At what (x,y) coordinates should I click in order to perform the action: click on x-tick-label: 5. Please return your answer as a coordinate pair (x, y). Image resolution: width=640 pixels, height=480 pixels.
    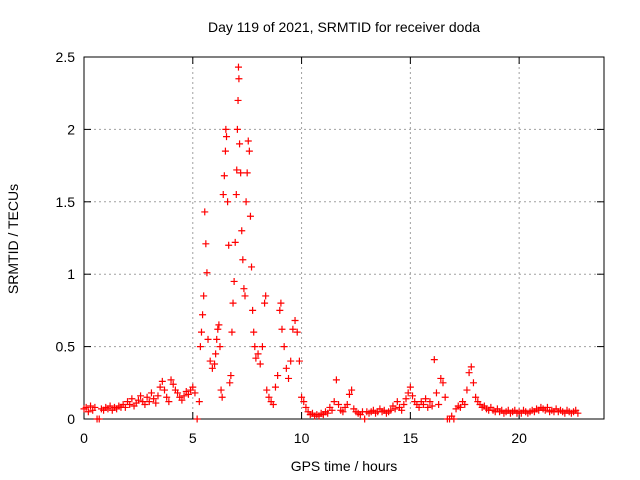
    Looking at the image, I should click on (193, 438).